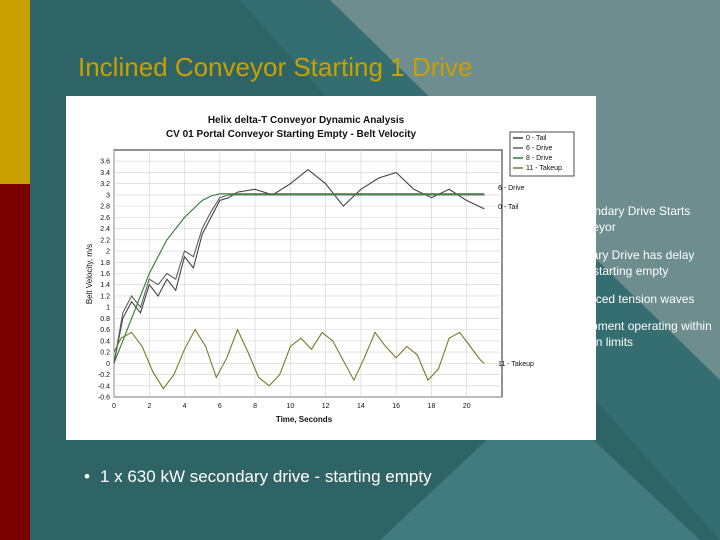  Describe the element at coordinates (108, 252) in the screenshot. I see `y-tick-label: 2` at that location.